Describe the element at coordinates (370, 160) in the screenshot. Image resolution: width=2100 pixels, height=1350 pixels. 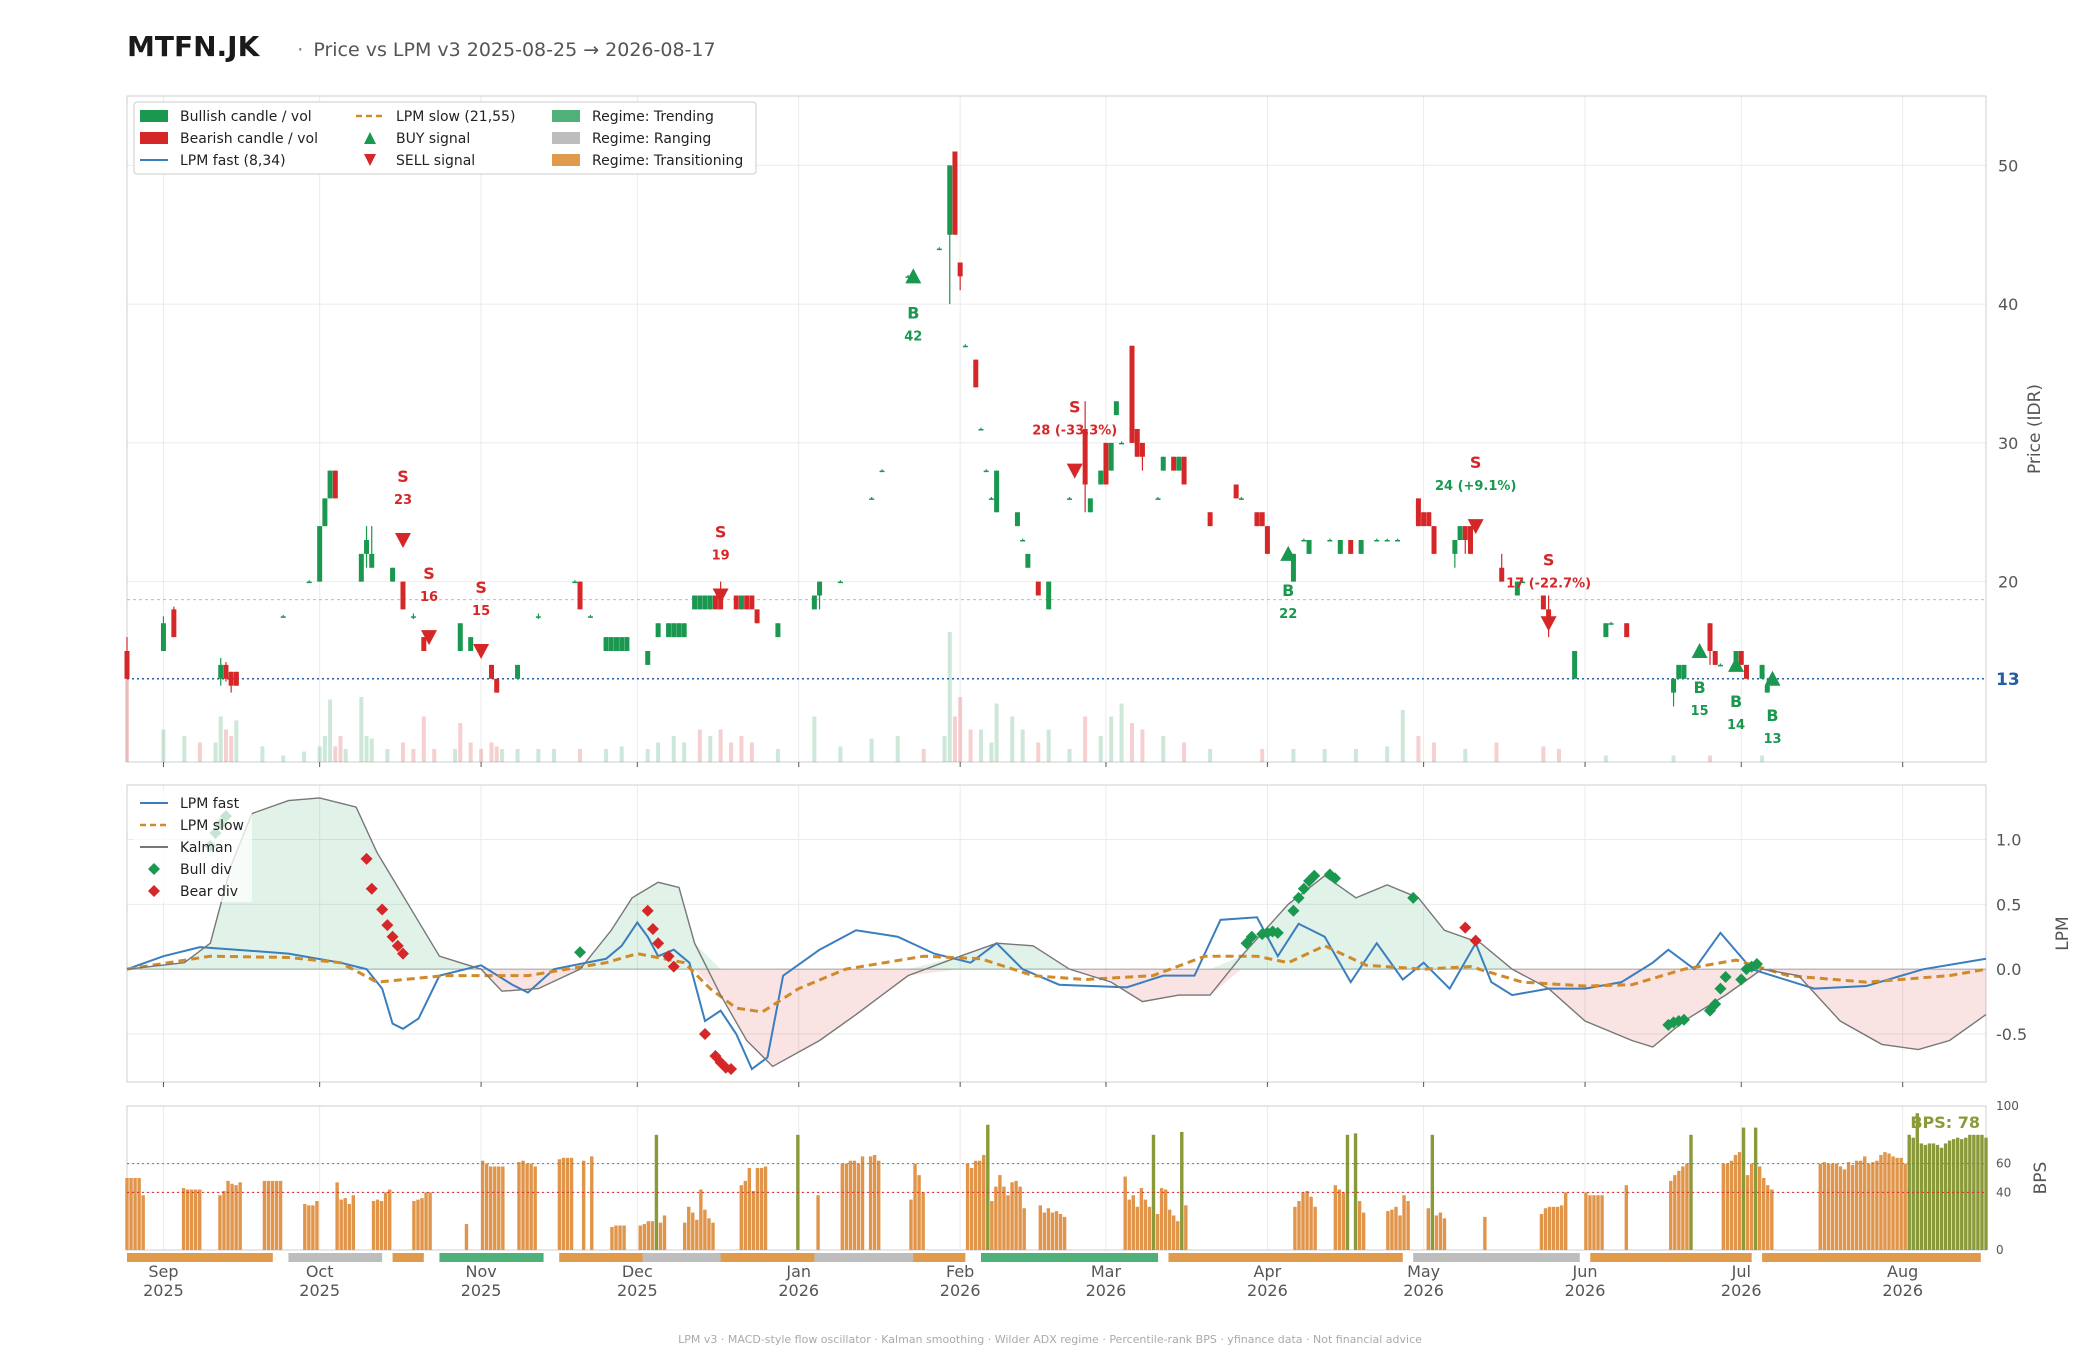
I see `legend-sell-marker` at that location.